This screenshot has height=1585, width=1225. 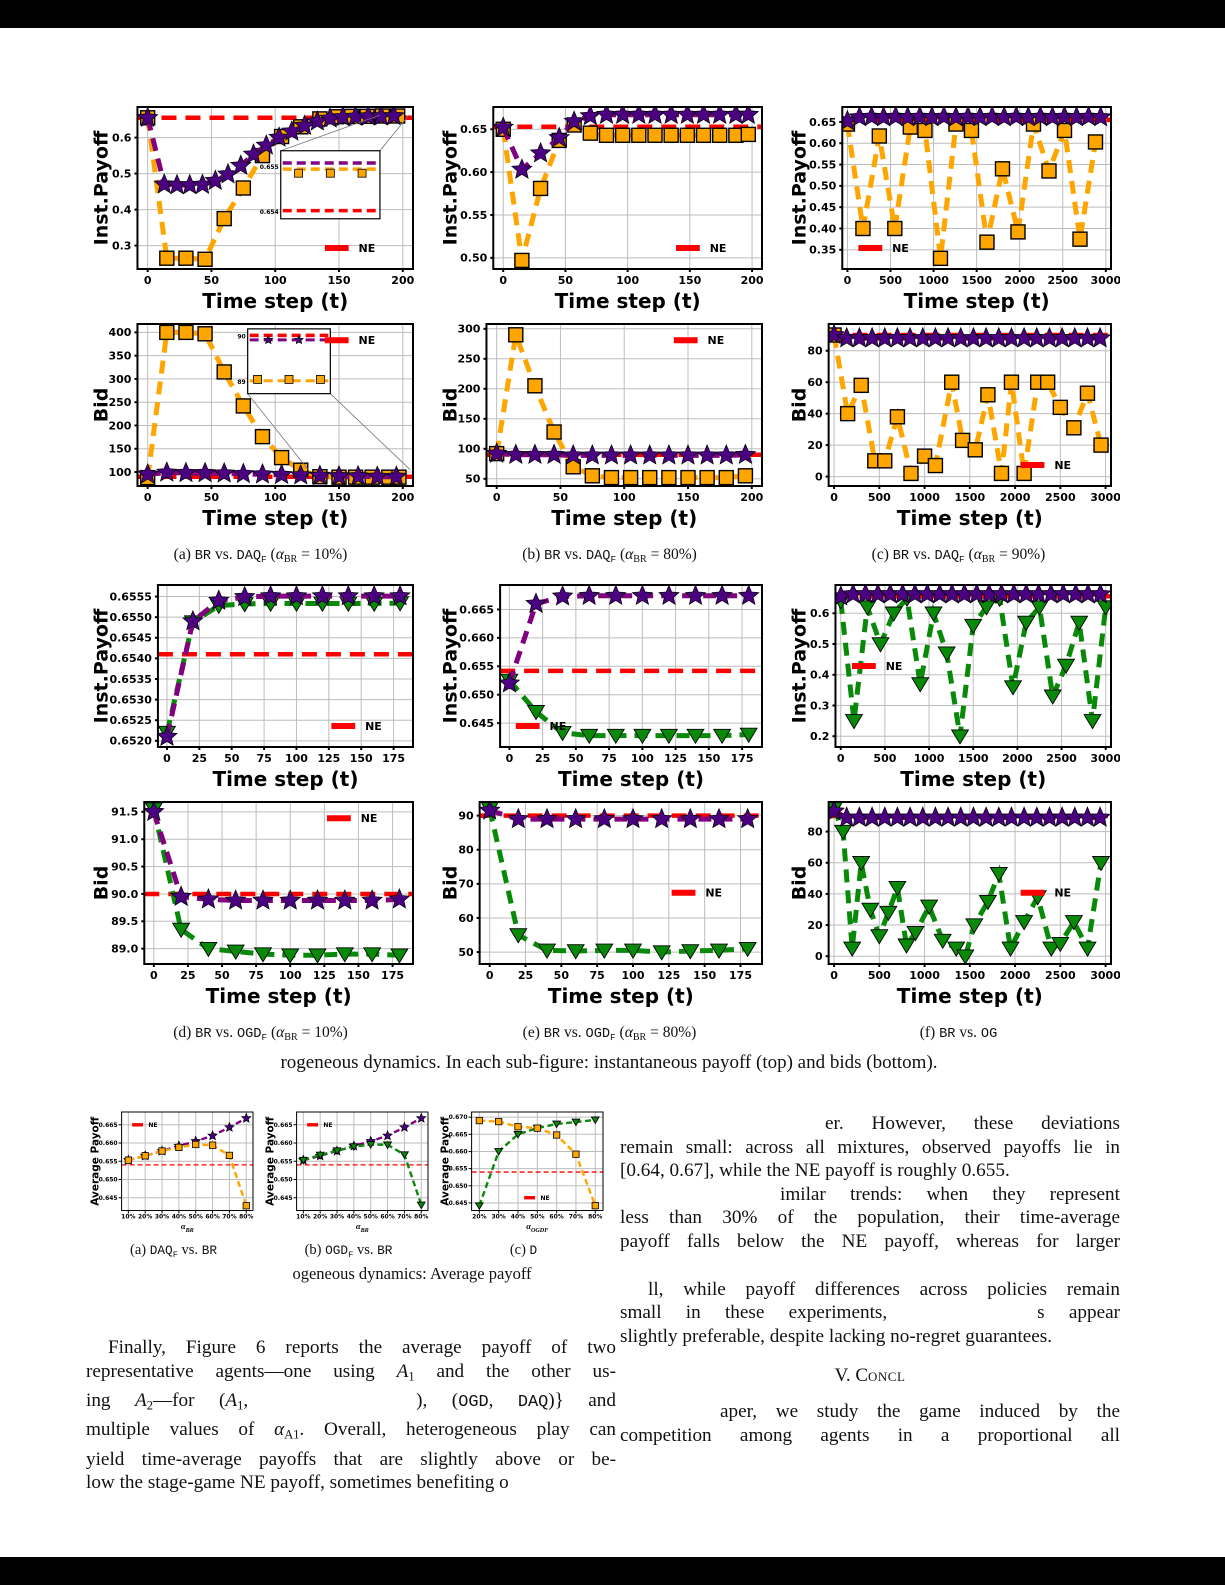 I want to click on svg-text: 400, so click(x=119, y=332).